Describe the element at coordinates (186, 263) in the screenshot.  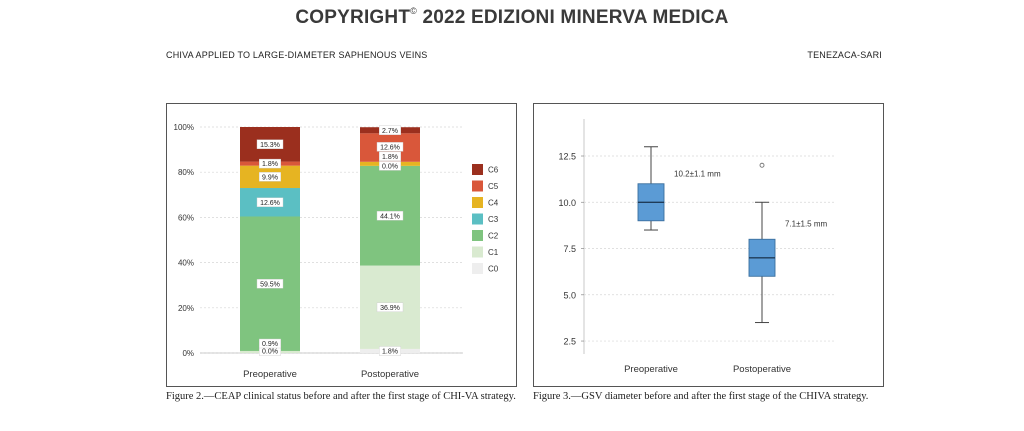
I see `y-tick-label: 40%` at that location.